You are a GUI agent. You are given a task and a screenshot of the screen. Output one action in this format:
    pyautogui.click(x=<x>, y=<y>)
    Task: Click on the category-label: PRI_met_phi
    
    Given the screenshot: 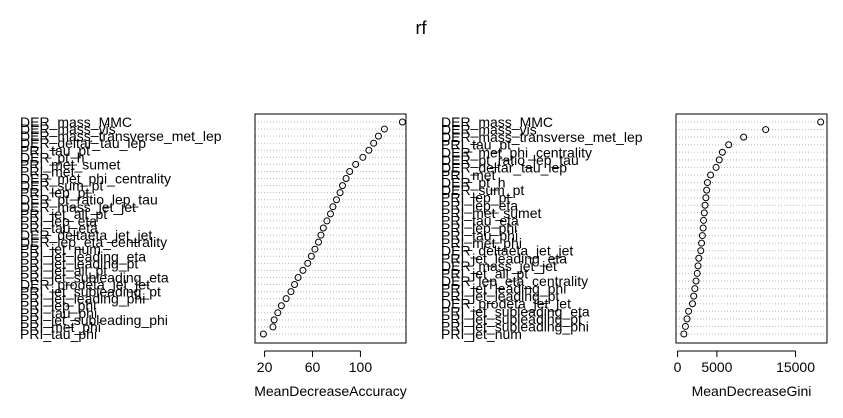 What is the action you would take?
    pyautogui.click(x=481, y=243)
    